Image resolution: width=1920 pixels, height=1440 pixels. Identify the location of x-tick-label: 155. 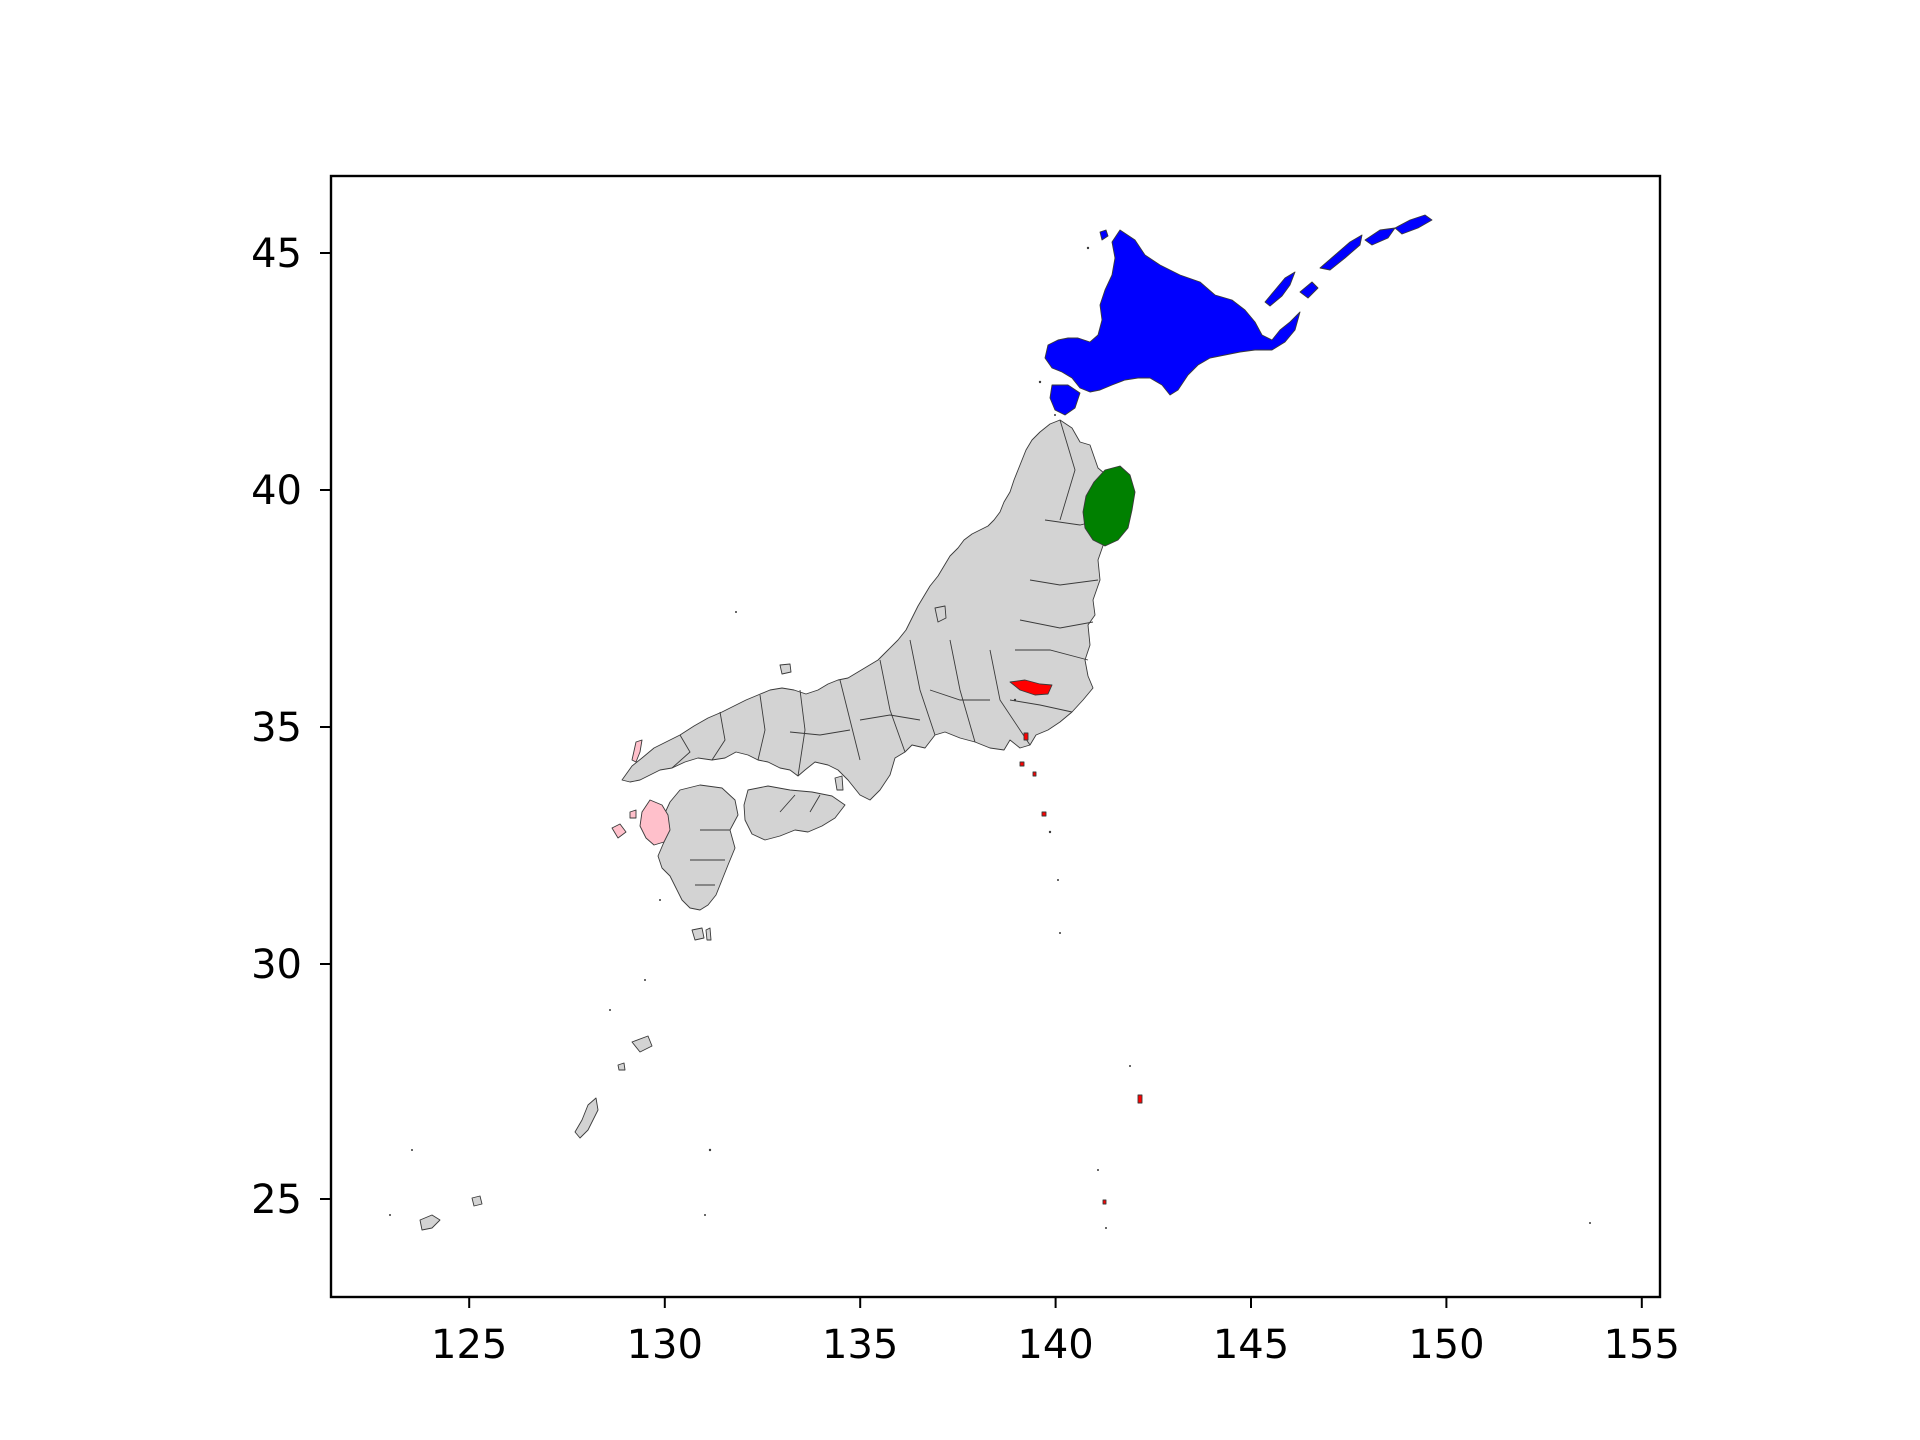
(1642, 1345).